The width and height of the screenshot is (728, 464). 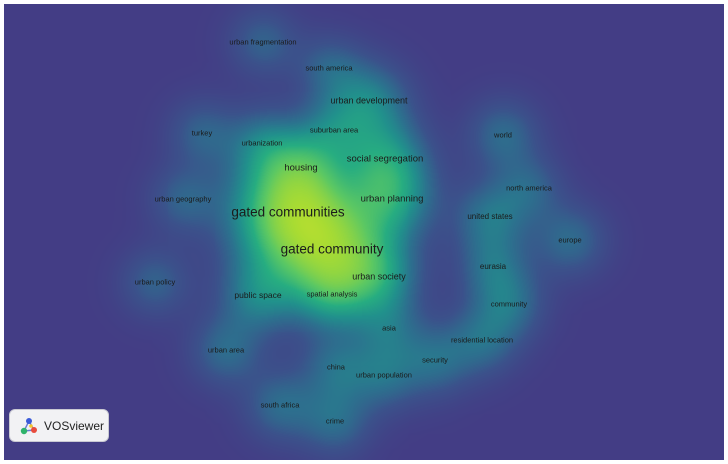 What do you see at coordinates (379, 276) in the screenshot?
I see `term-urban-society: urban society` at bounding box center [379, 276].